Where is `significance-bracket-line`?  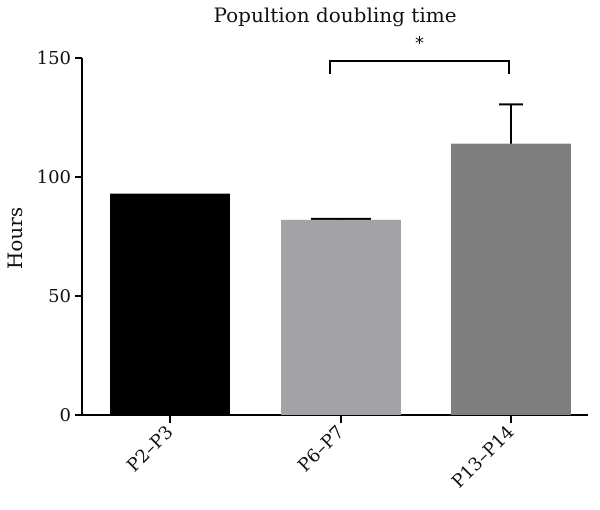
significance-bracket-line is located at coordinates (419, 67).